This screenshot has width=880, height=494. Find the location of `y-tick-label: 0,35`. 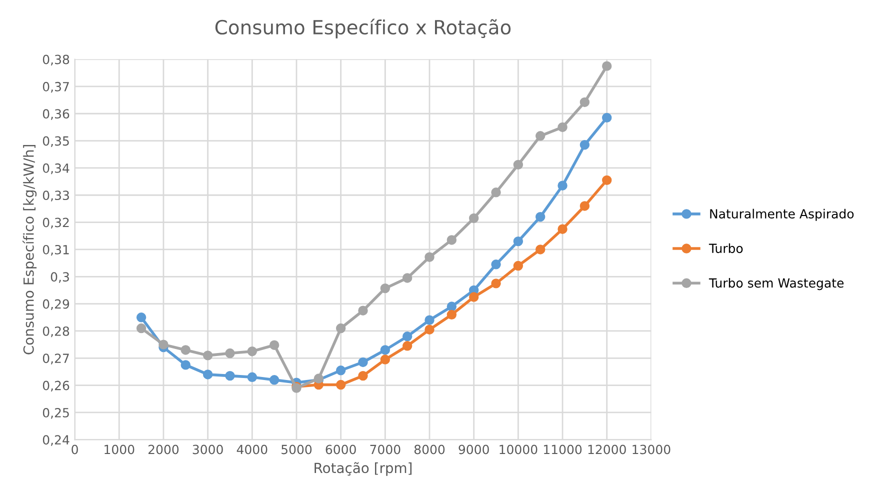

y-tick-label: 0,35 is located at coordinates (55, 141).